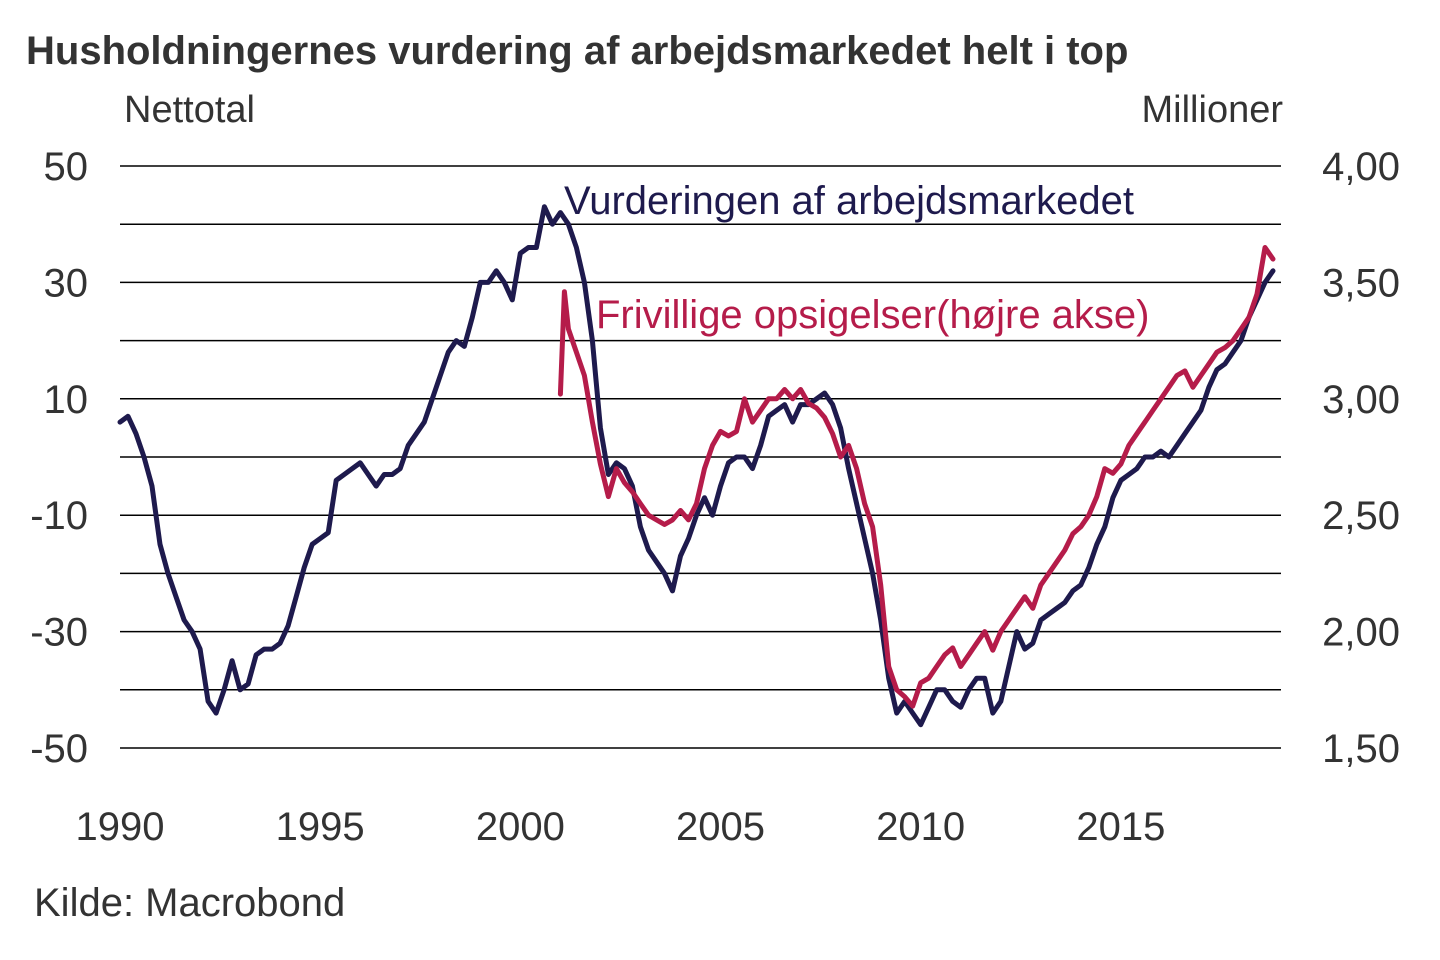 The height and width of the screenshot is (960, 1440). Describe the element at coordinates (1361, 167) in the screenshot. I see `right-tick-label: 4,00` at that location.